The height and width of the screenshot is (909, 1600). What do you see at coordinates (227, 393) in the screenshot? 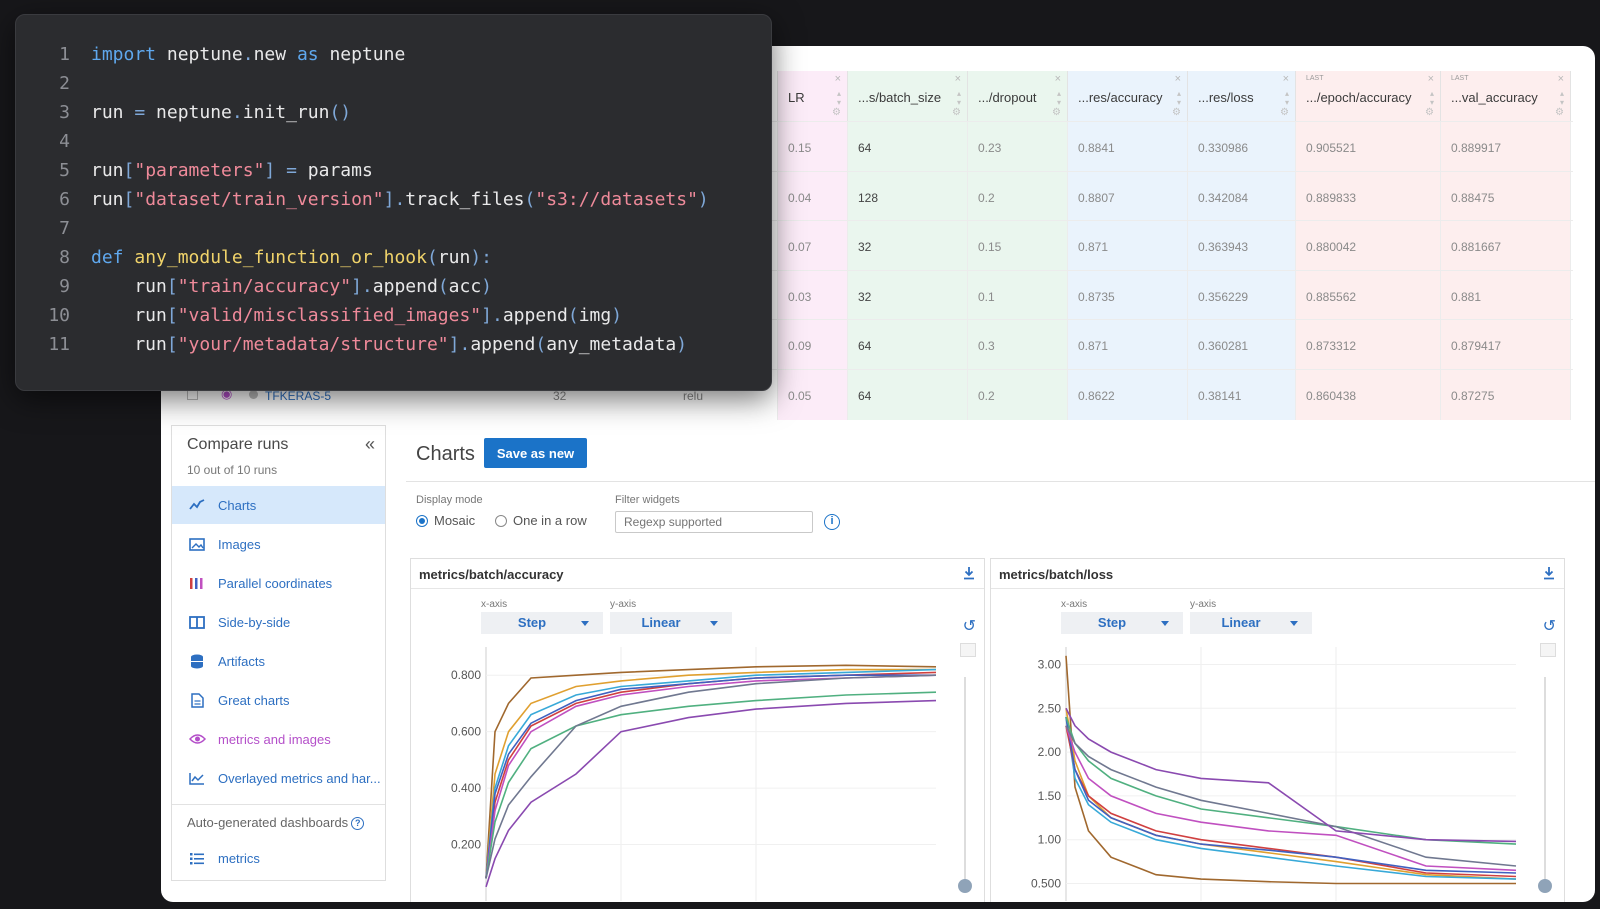
I see `eye-icon: ◉` at bounding box center [227, 393].